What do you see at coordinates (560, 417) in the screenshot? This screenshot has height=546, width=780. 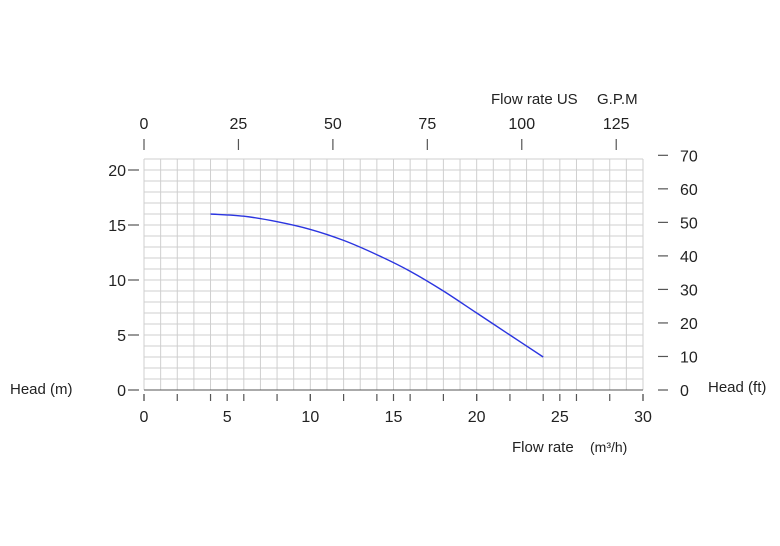 I see `x-tick-label: 25` at bounding box center [560, 417].